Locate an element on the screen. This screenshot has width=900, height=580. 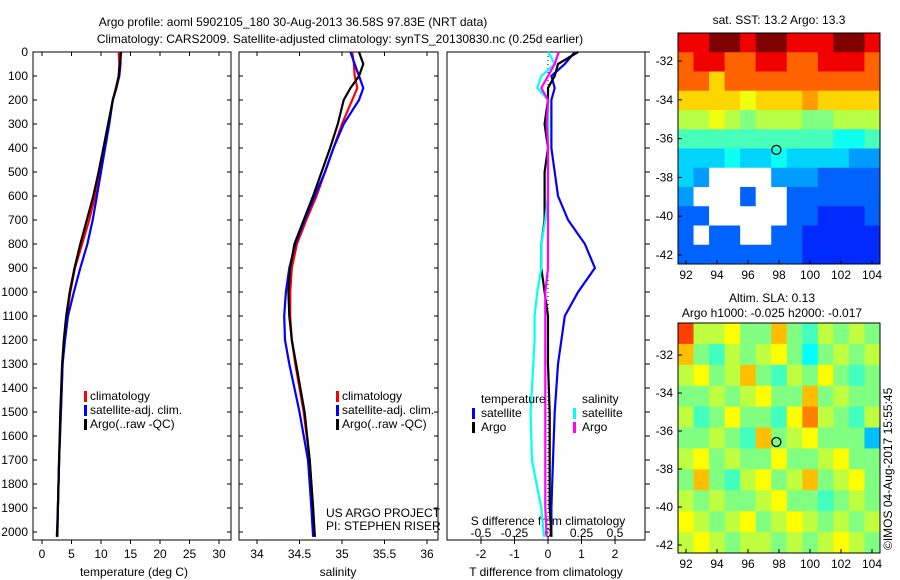
y-tick-label: 300 is located at coordinates (18, 124).